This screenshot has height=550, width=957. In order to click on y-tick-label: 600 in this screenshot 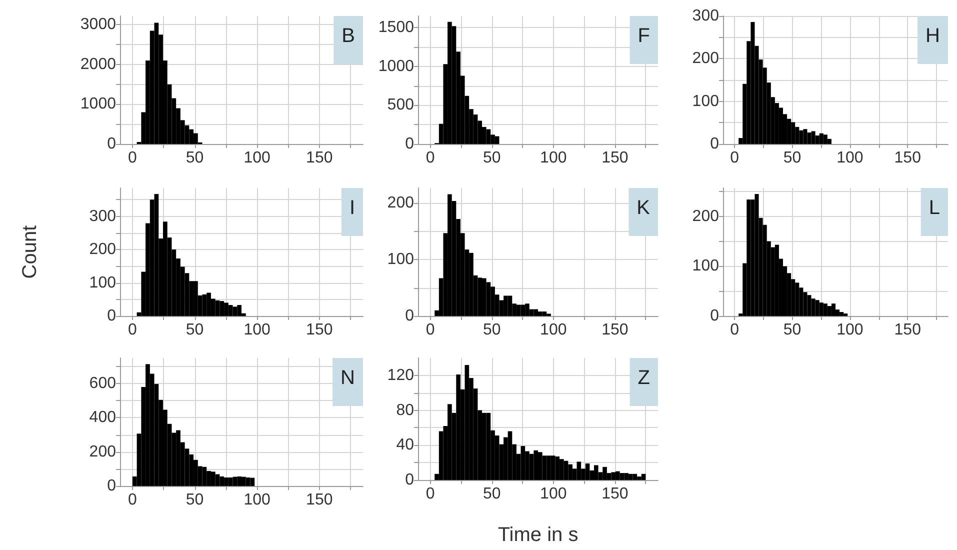, I will do `click(102, 383)`.